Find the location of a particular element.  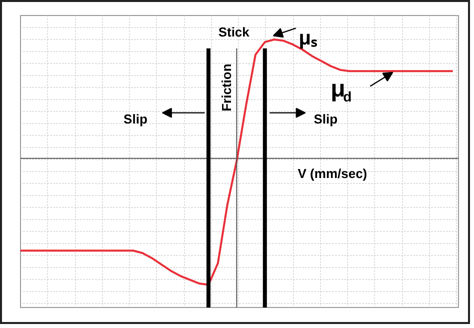

y-axis-title: Friction is located at coordinates (226, 88).